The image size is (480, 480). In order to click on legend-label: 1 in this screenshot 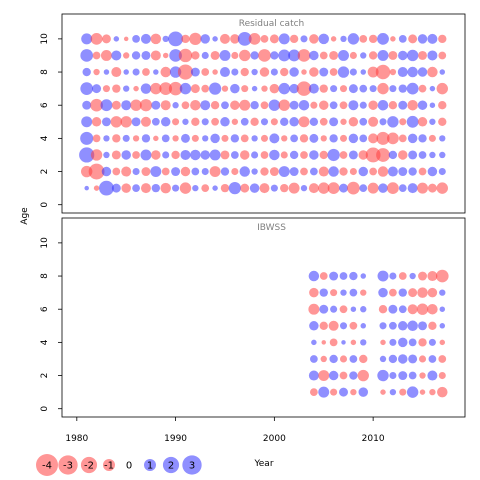, I will do `click(150, 466)`.